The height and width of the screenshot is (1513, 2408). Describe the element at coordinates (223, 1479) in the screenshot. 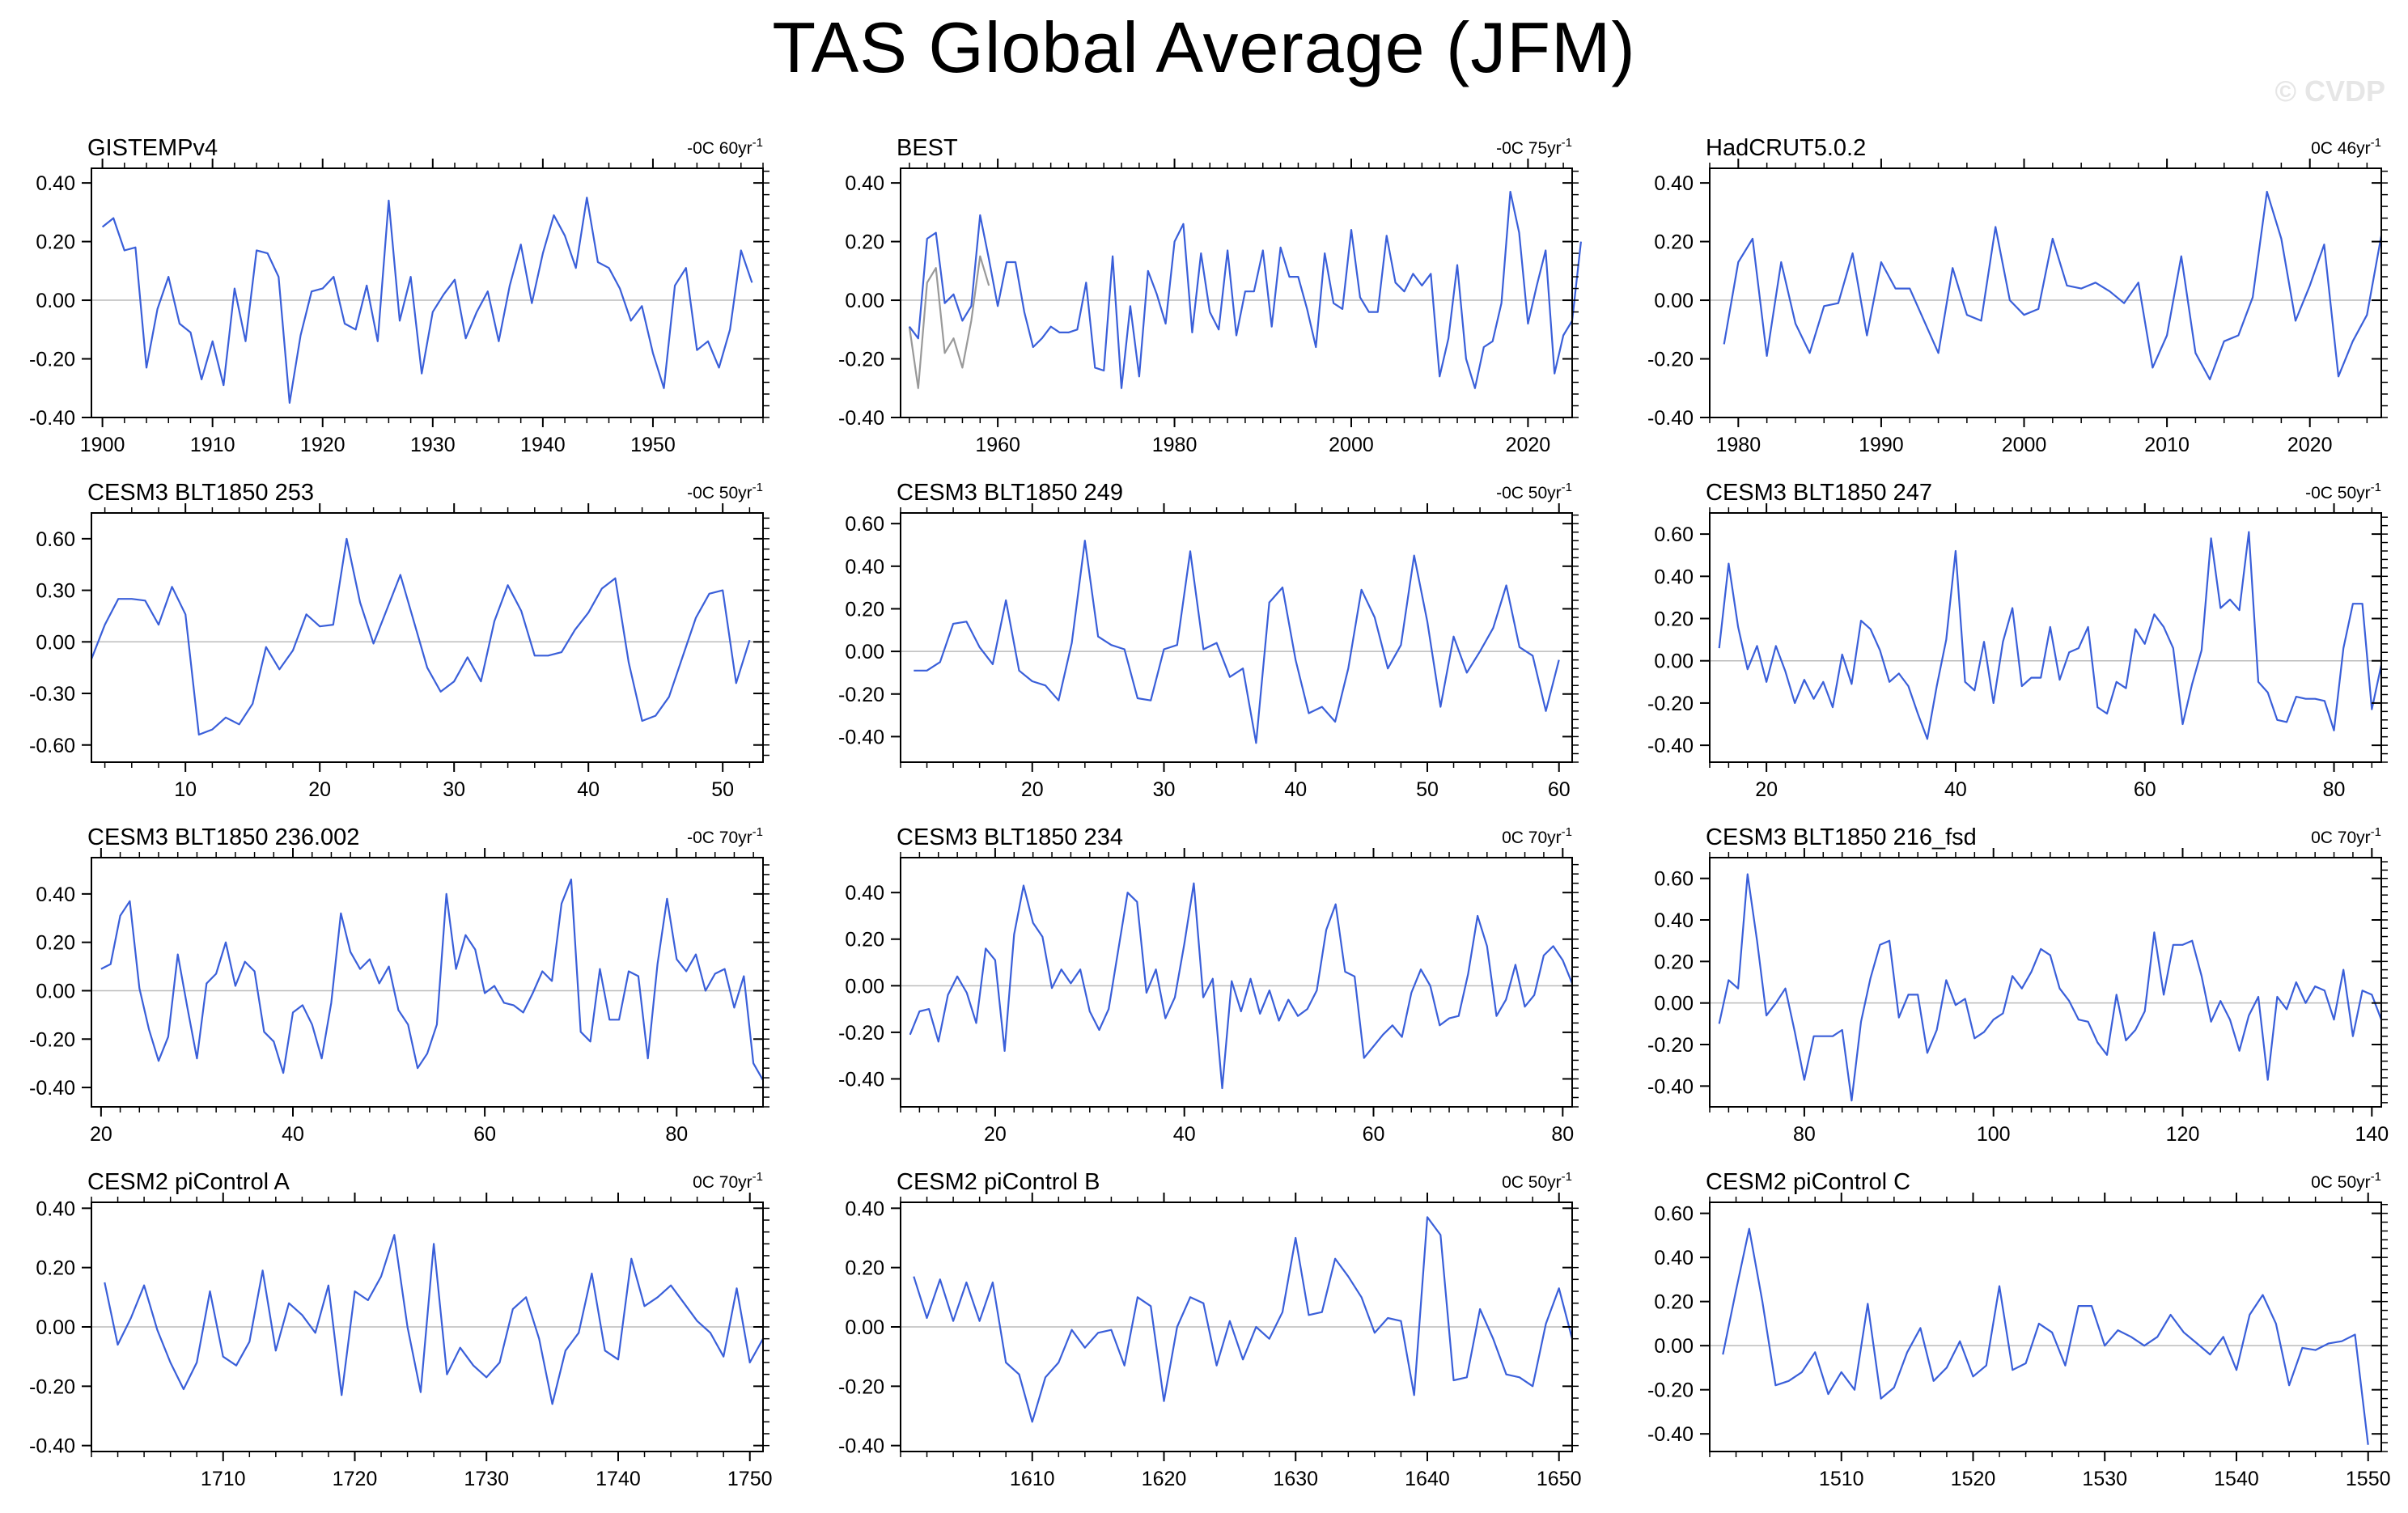

I see `x-tick-label: 1710` at that location.